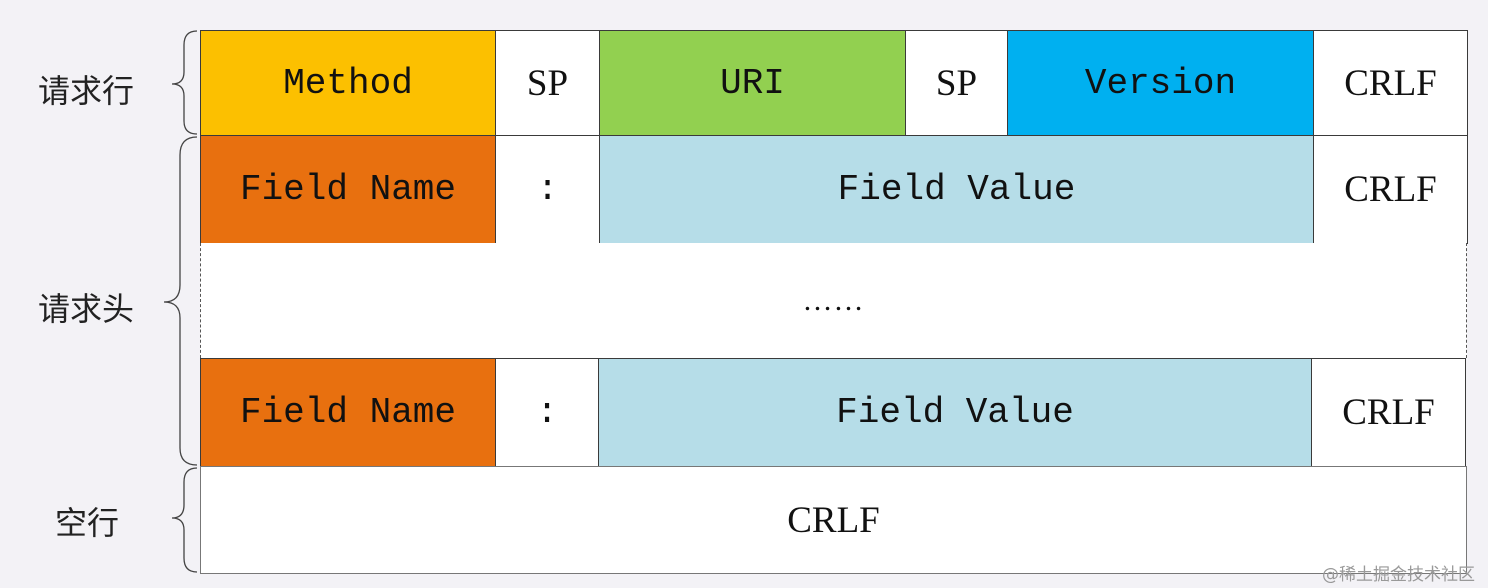 The image size is (1488, 588). I want to click on uri-cell: URI, so click(752, 83).